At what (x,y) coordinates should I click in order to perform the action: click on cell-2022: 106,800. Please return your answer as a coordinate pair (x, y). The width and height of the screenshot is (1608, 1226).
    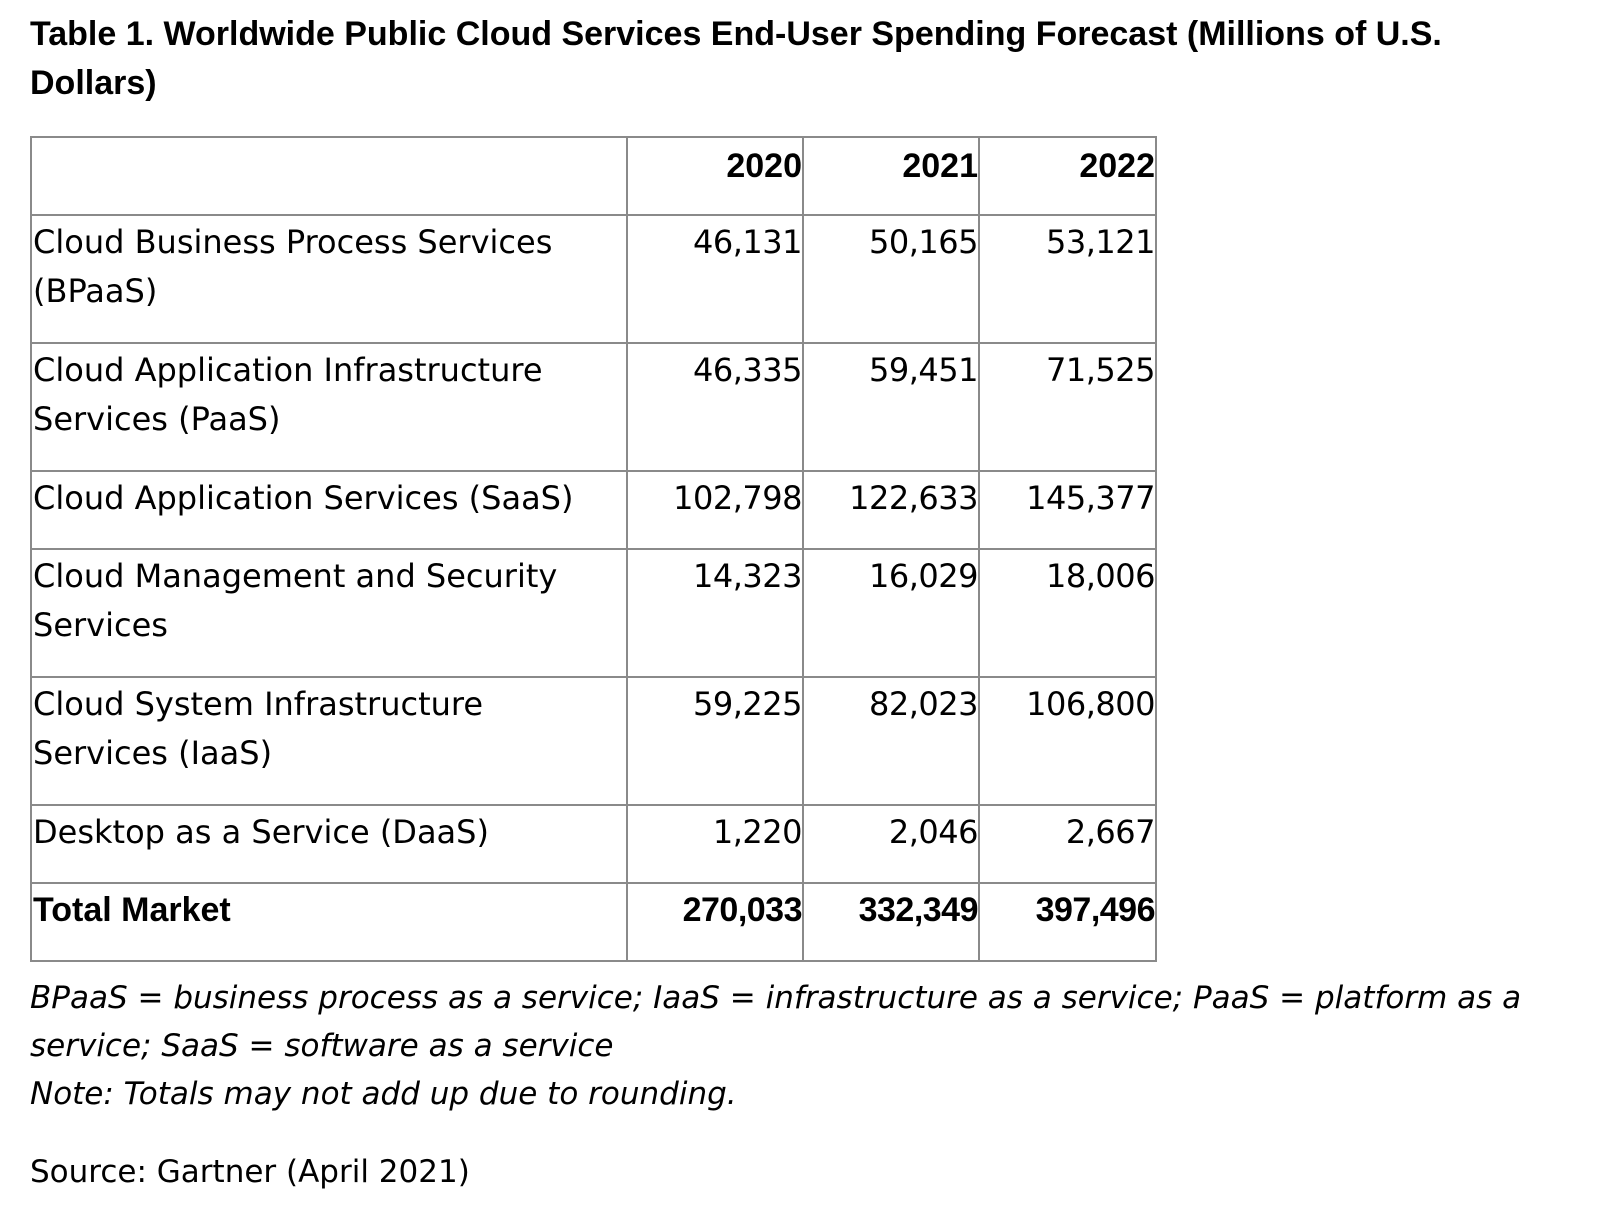
    Looking at the image, I should click on (1067, 741).